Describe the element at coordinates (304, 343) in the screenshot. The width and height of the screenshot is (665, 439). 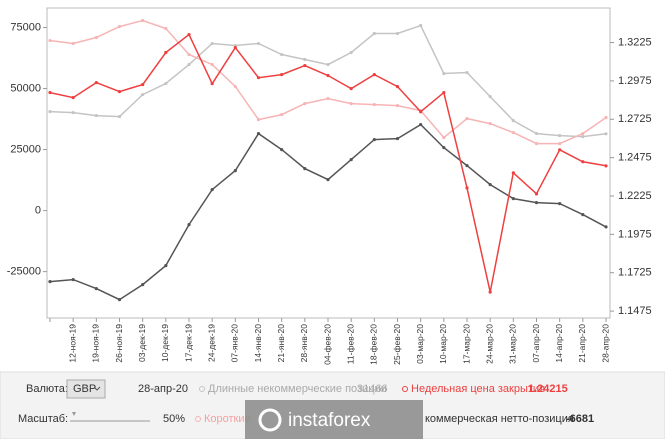
I see `x-tick-label: 28-янв-20` at that location.